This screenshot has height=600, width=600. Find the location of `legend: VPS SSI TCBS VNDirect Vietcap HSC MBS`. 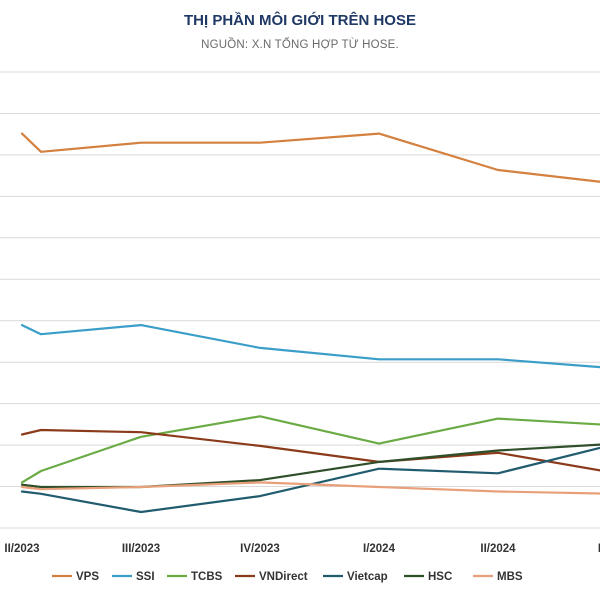

legend: VPS SSI TCBS VNDirect Vietcap HSC MBS is located at coordinates (287, 577).